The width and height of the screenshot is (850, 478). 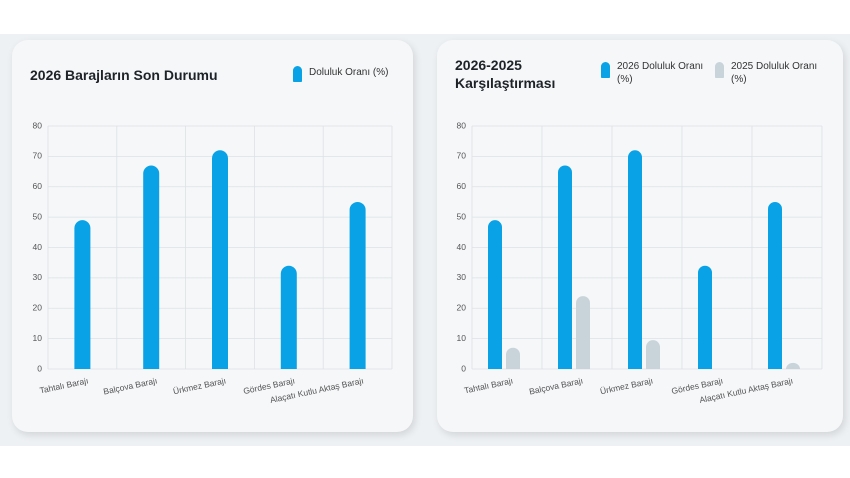 I want to click on legend-label: Doluluk Oranı (%), so click(x=349, y=72).